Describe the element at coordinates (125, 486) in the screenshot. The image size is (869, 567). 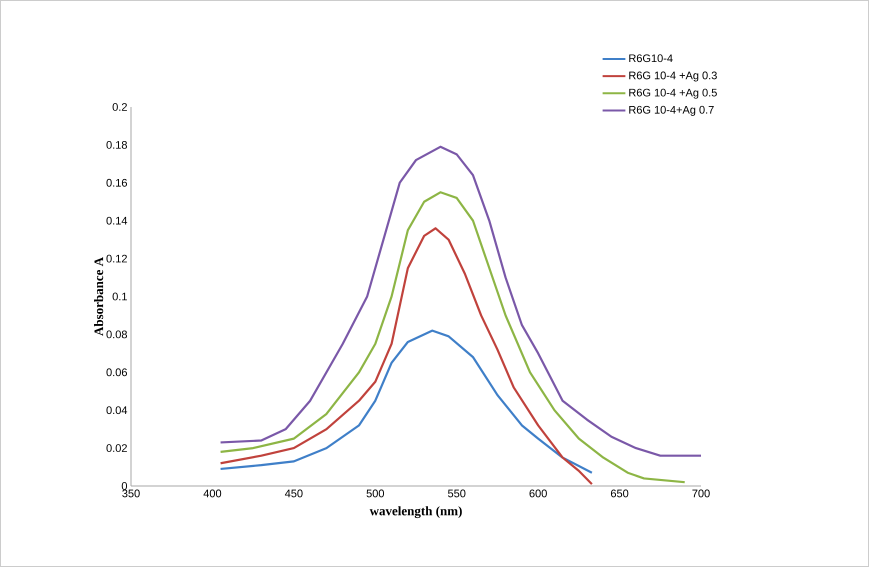
I see `y-tick-label: 0` at that location.